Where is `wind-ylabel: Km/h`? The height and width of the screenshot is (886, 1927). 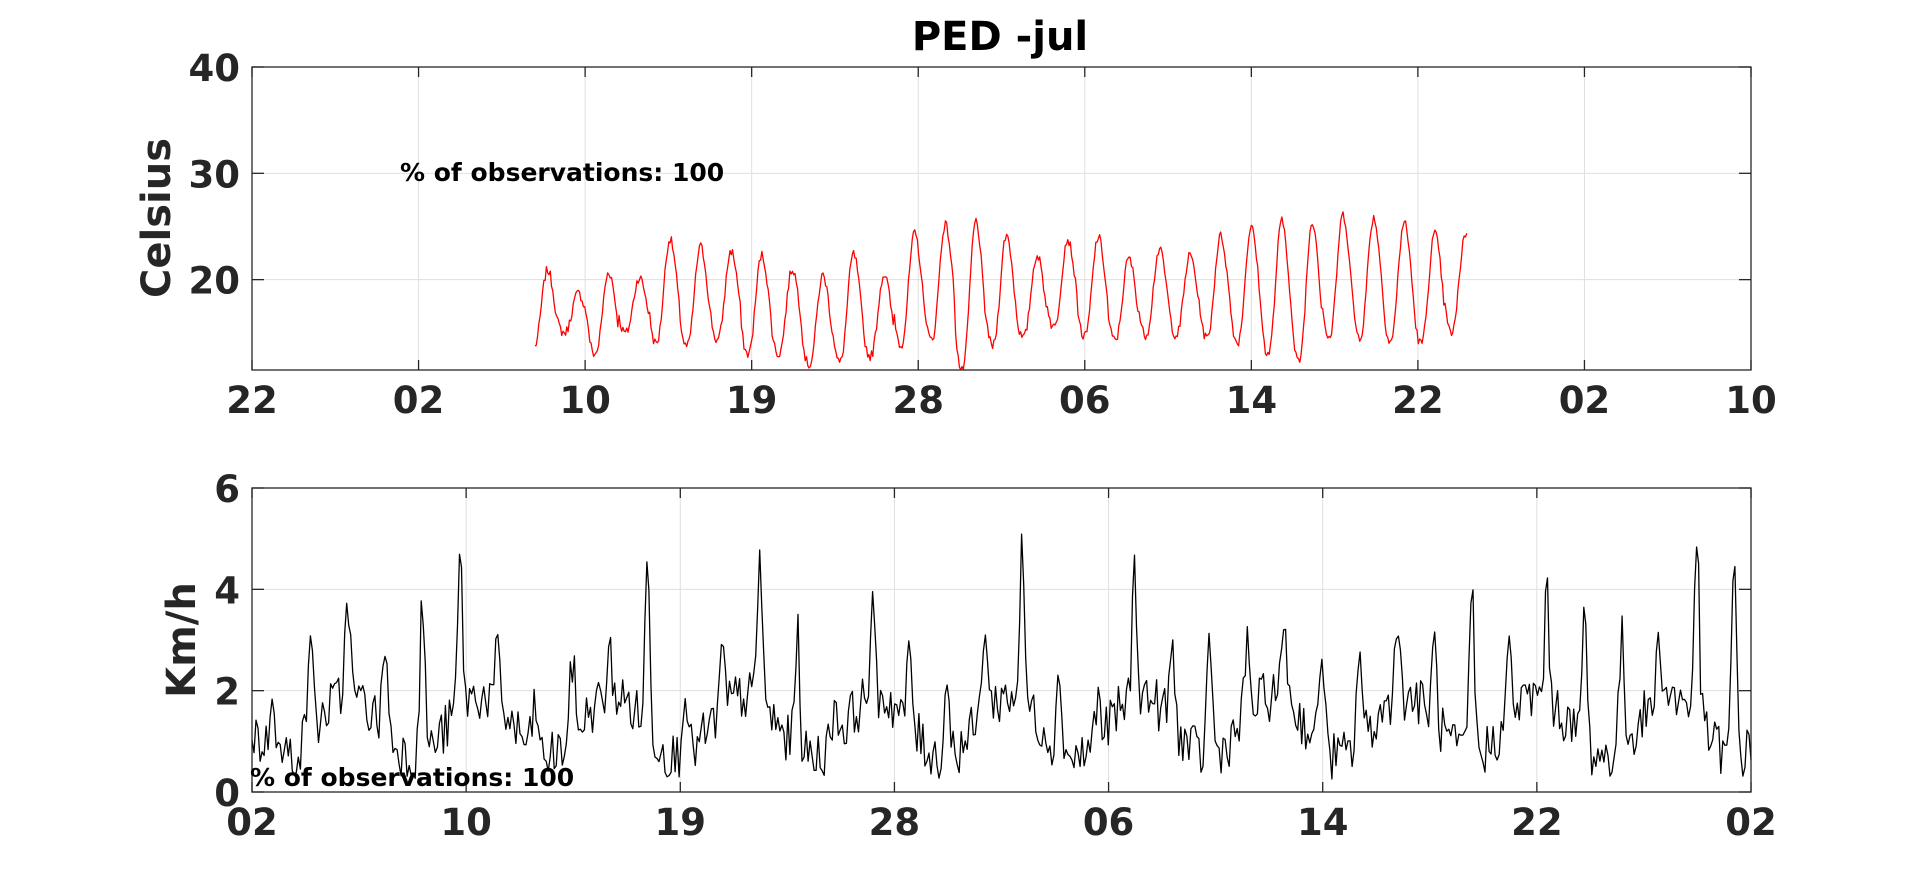 wind-ylabel: Km/h is located at coordinates (182, 640).